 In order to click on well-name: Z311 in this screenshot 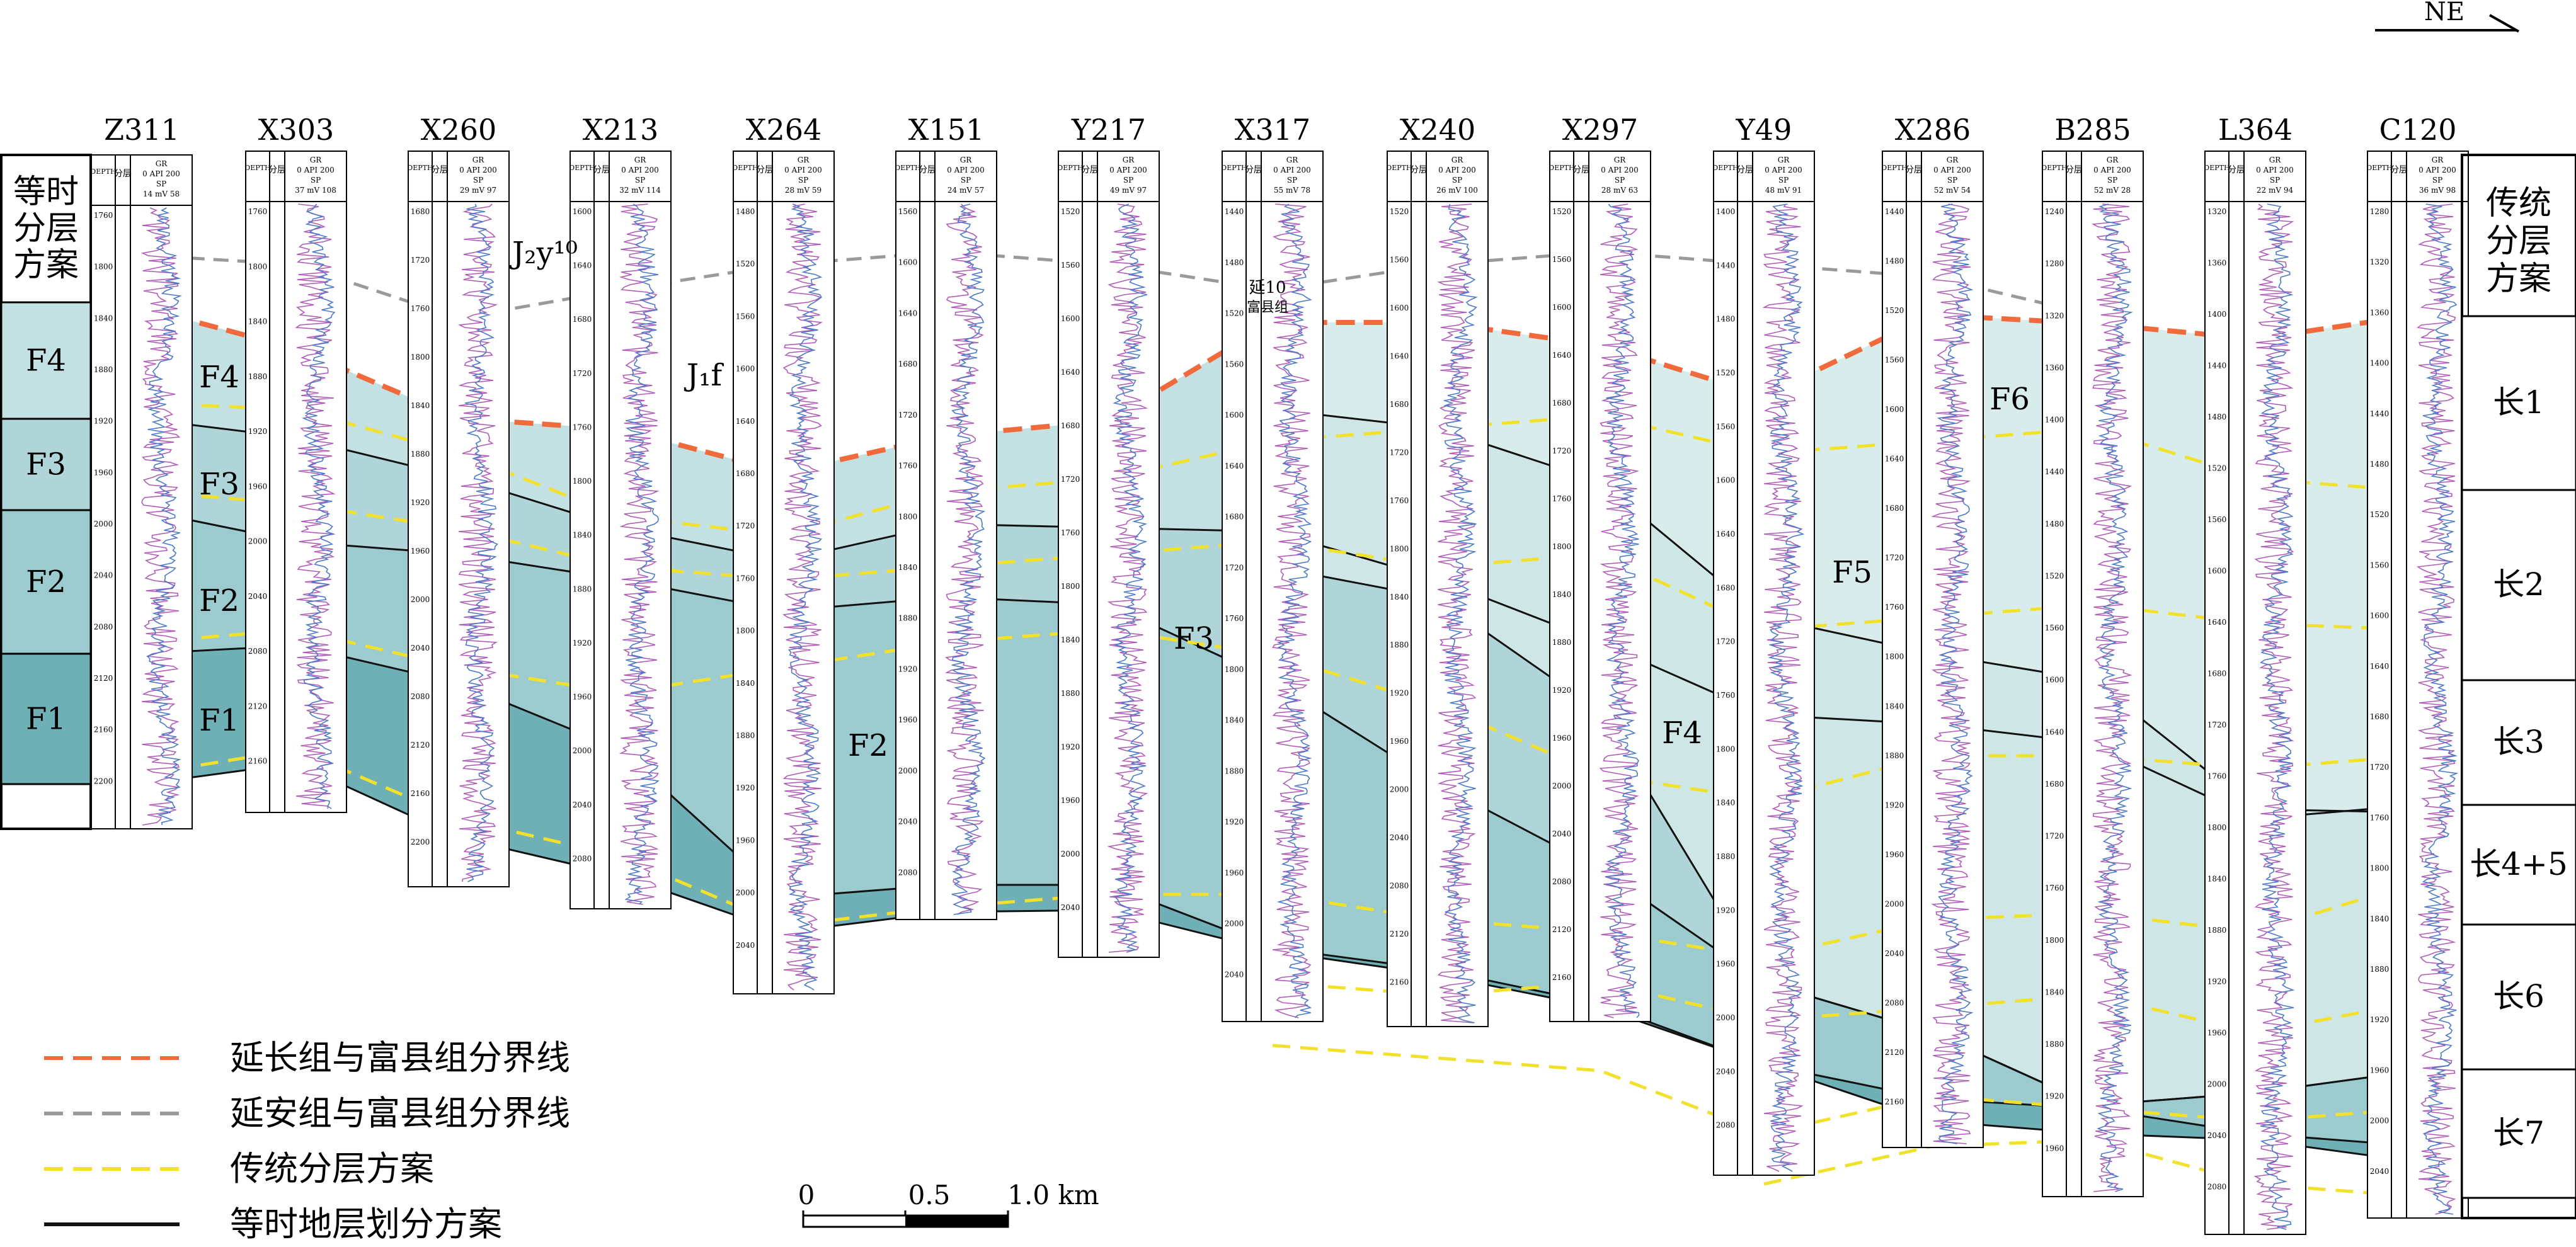, I will do `click(142, 130)`.